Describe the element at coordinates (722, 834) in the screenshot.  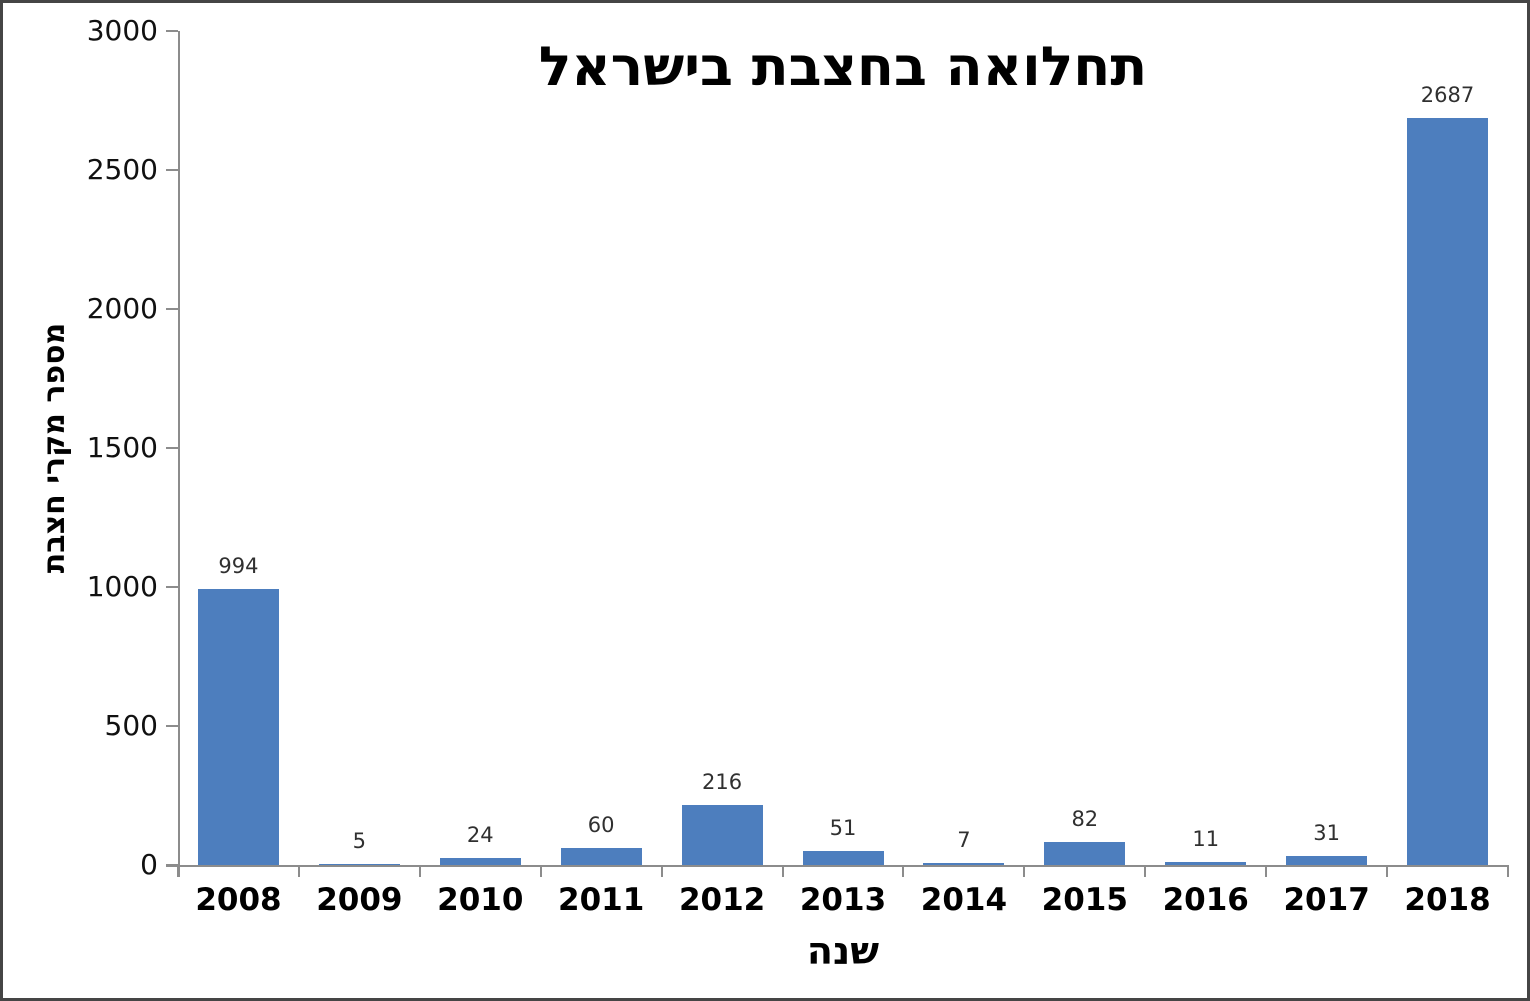
I see `bar-2012` at that location.